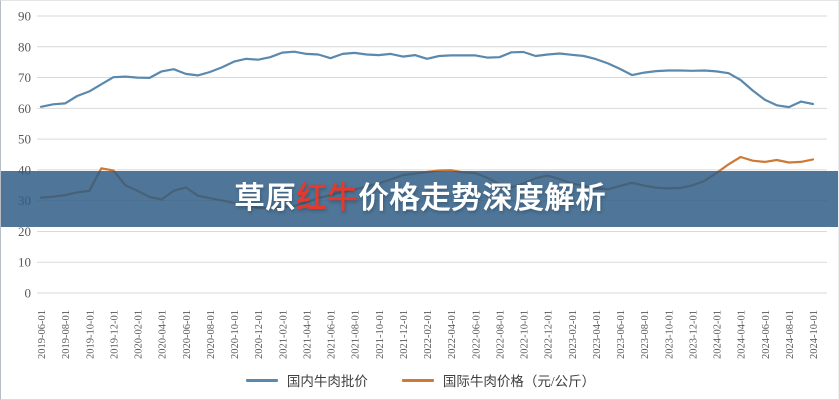  I want to click on x-tick-label: 2024-08-01, so click(790, 334).